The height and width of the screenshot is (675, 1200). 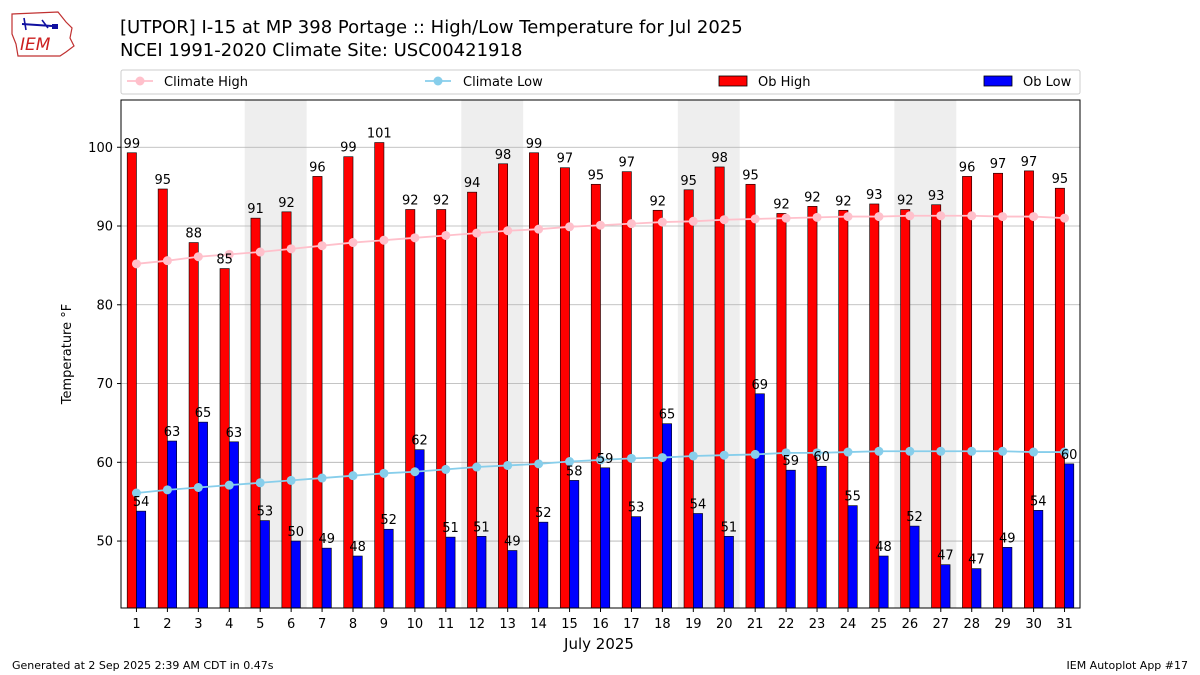 What do you see at coordinates (43, 34) in the screenshot?
I see `iem-logo: IEM` at bounding box center [43, 34].